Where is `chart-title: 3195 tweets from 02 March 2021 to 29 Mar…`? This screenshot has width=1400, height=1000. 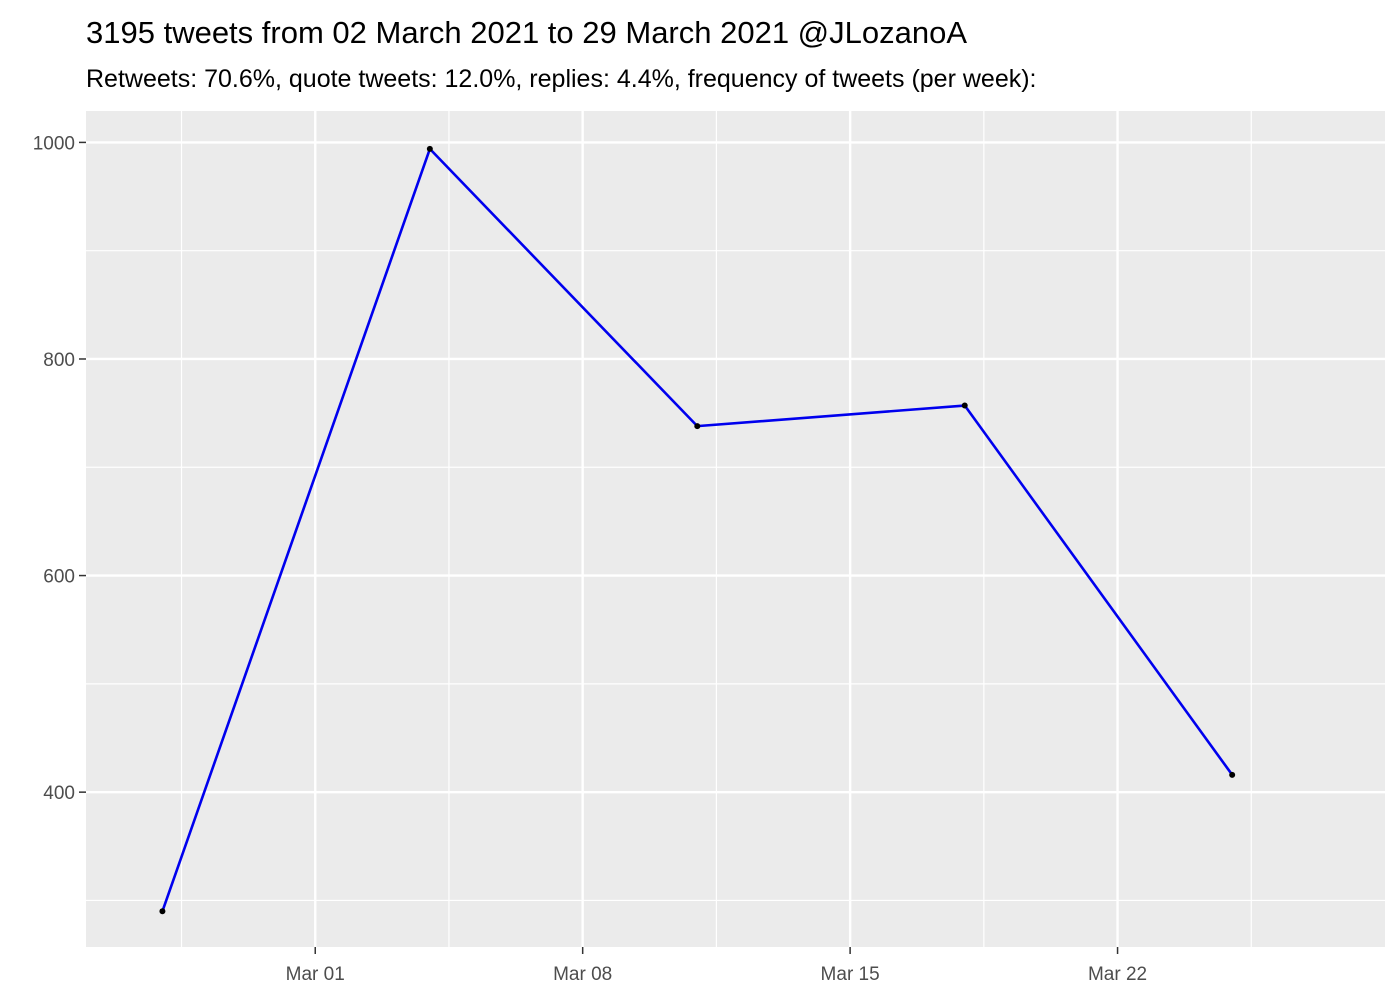
chart-title: 3195 tweets from 02 March 2021 to 29 Mar… is located at coordinates (526, 32).